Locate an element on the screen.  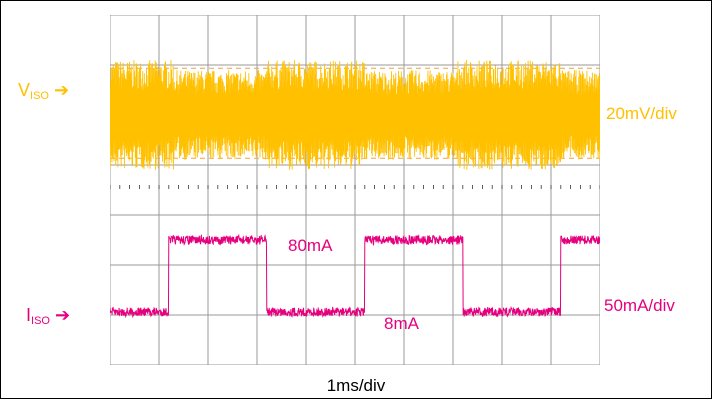
voltage-scale-label: 20mV/div is located at coordinates (641, 113).